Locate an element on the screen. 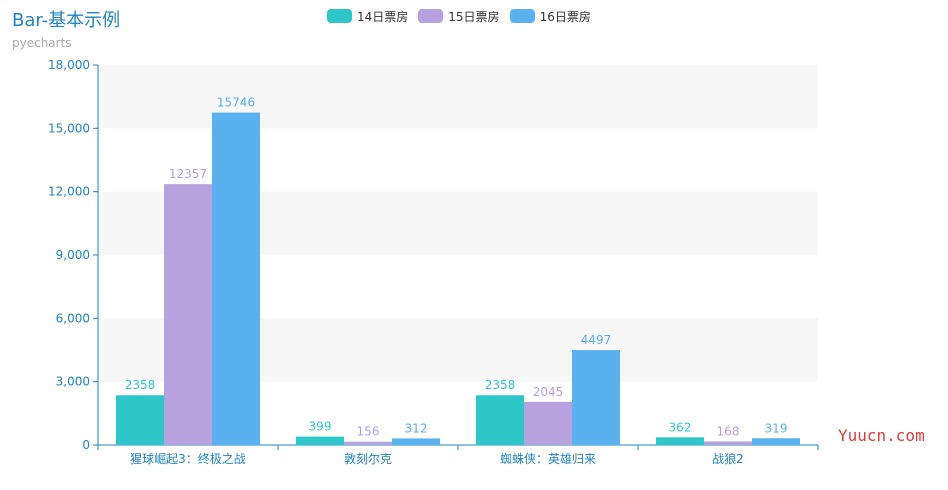 The height and width of the screenshot is (490, 948). y-tick-label: 3,000 is located at coordinates (73, 382).